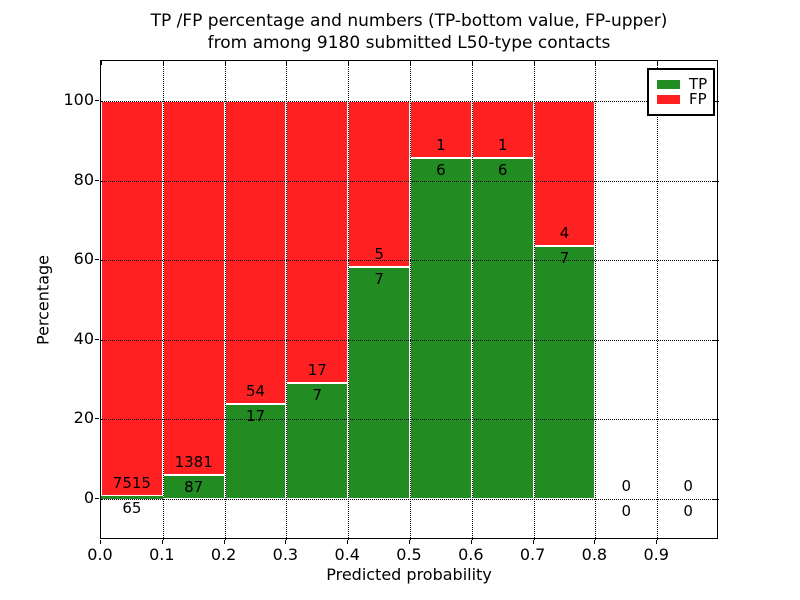  I want to click on x-tick-label: 0.8, so click(594, 554).